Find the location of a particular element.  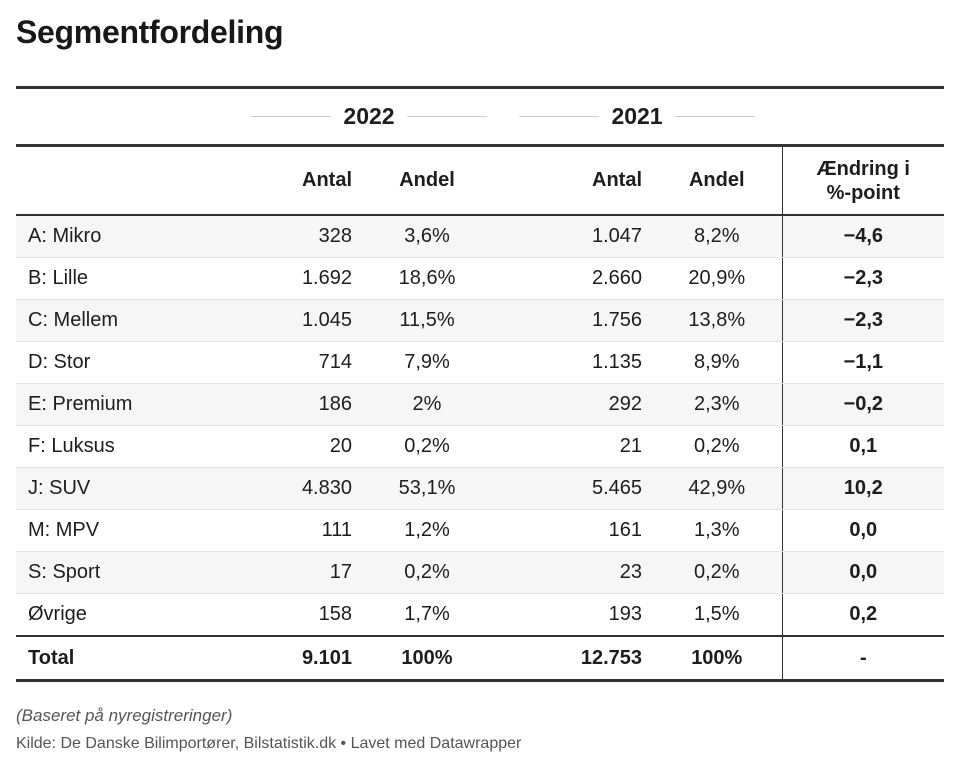

cell-segment: C: Mellem is located at coordinates (131, 320).